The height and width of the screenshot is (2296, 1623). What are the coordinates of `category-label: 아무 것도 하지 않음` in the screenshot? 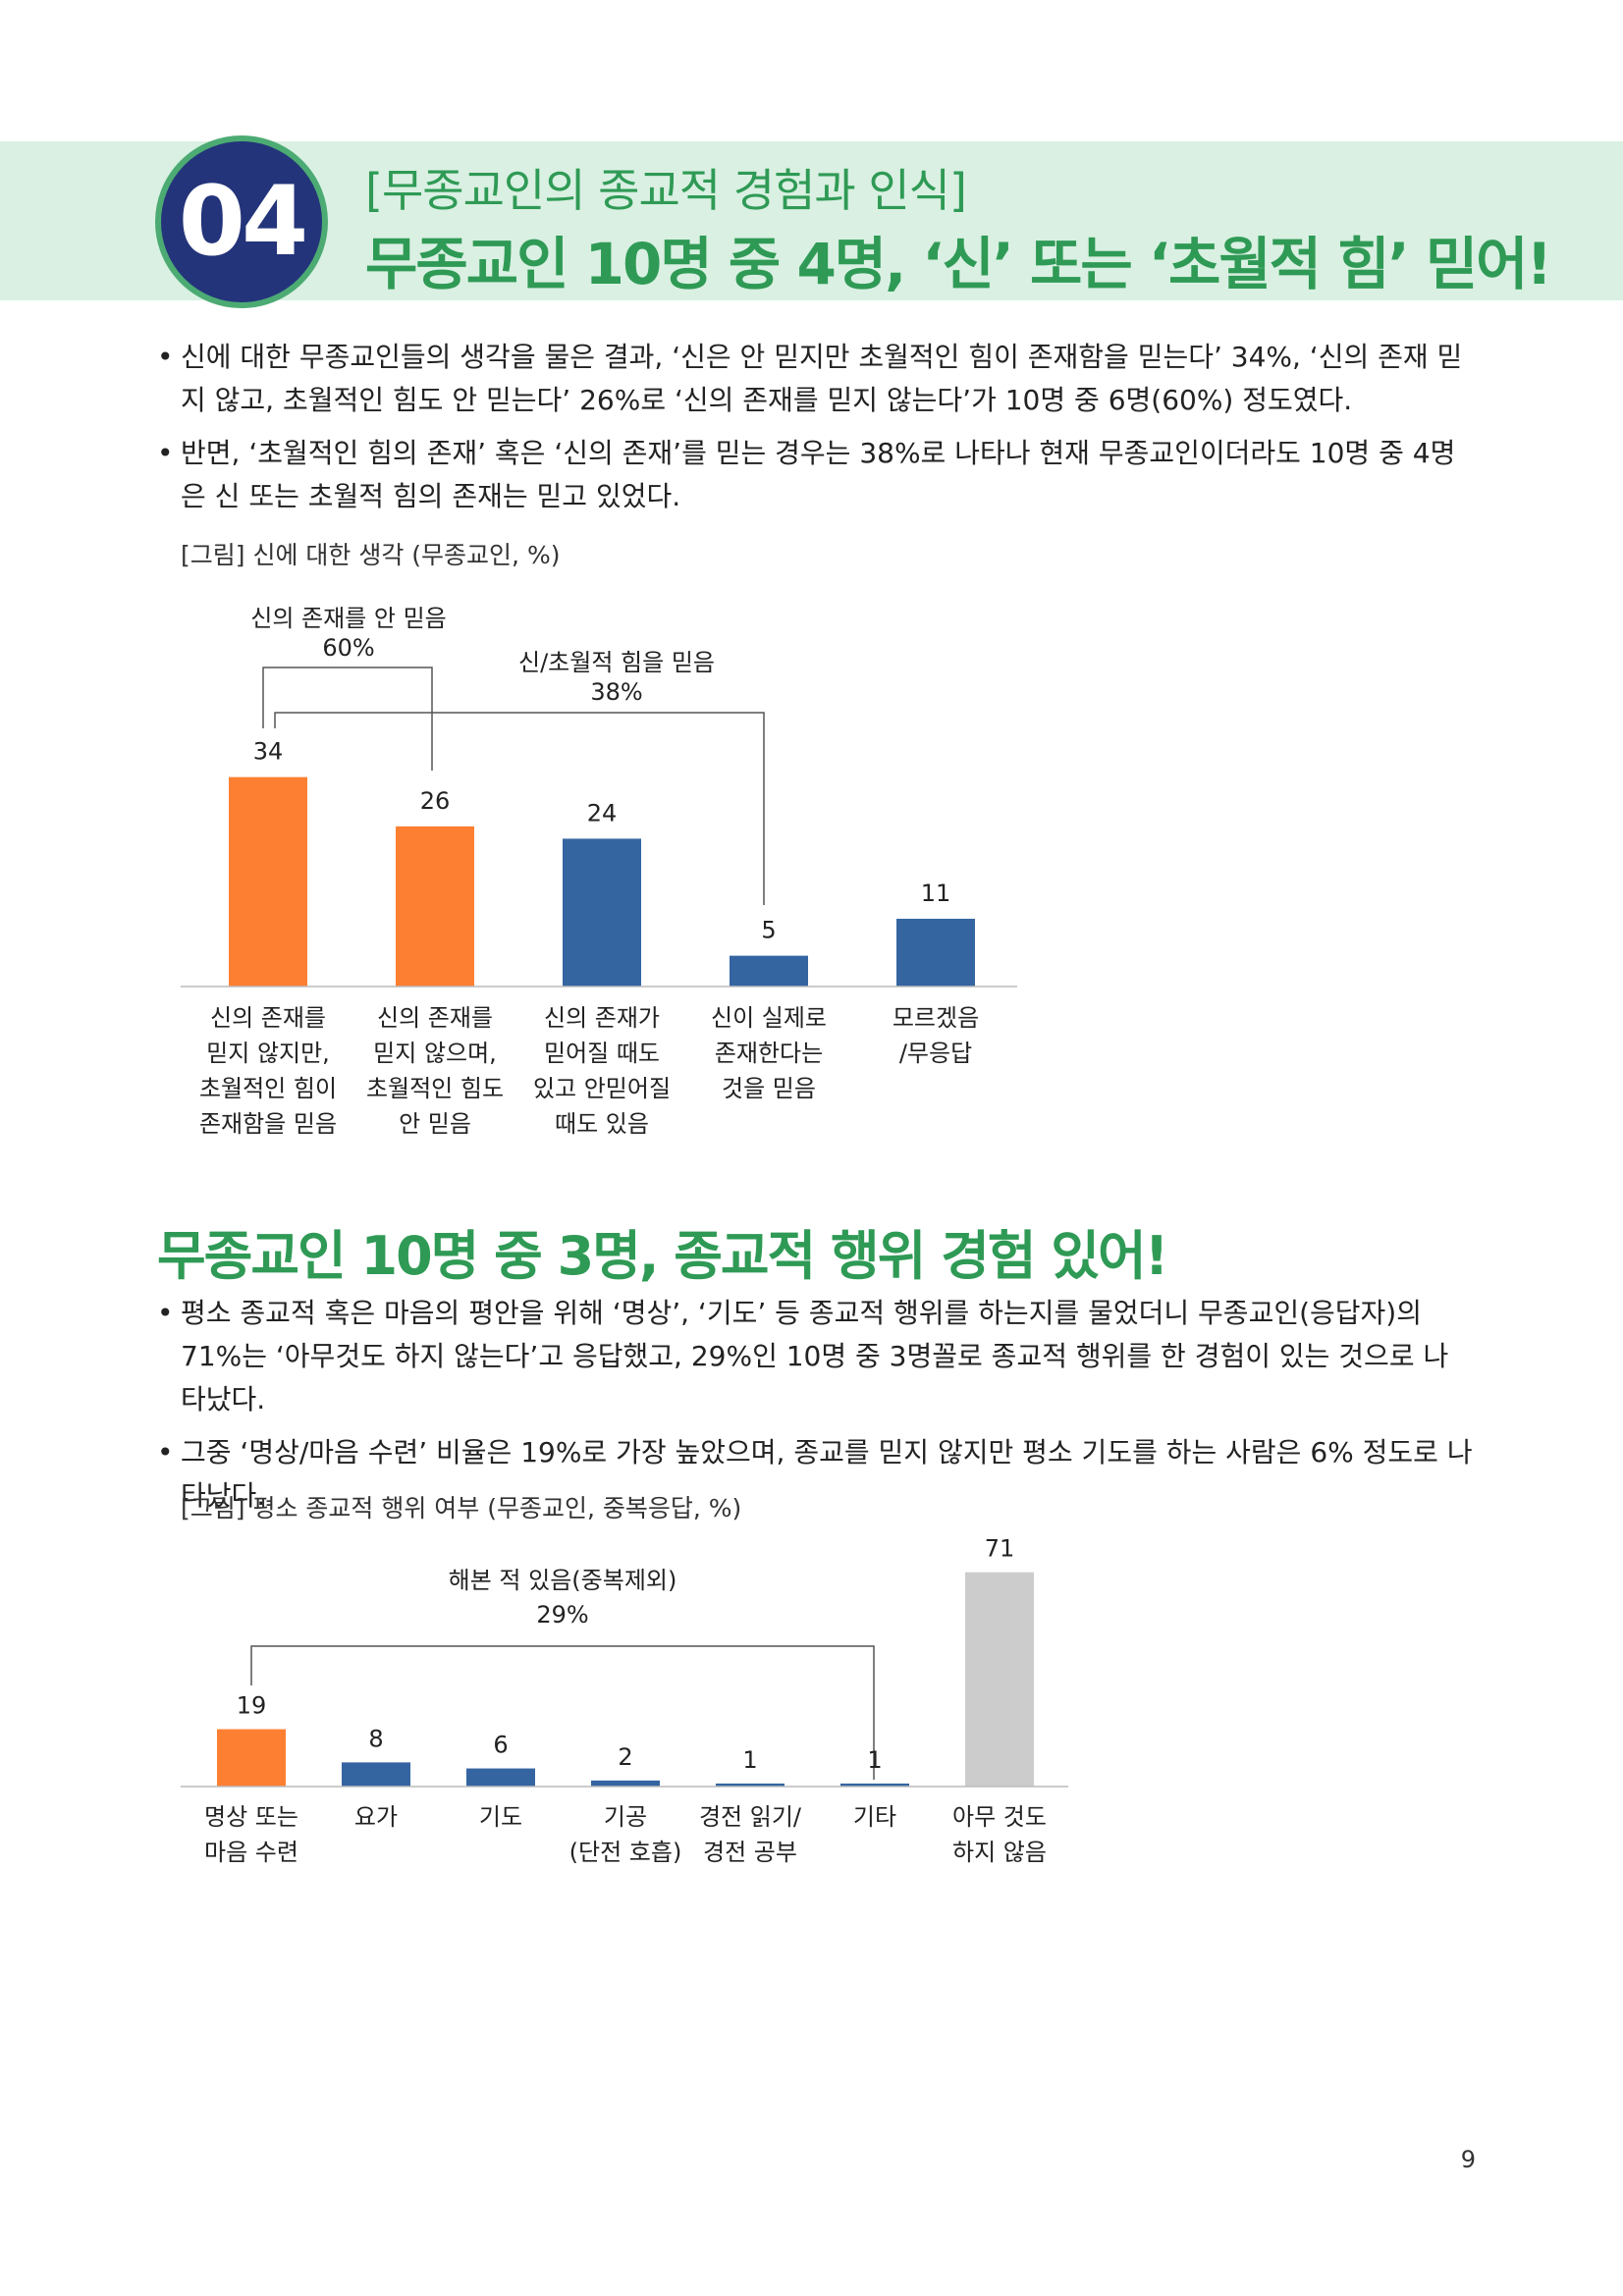 It's located at (999, 1835).